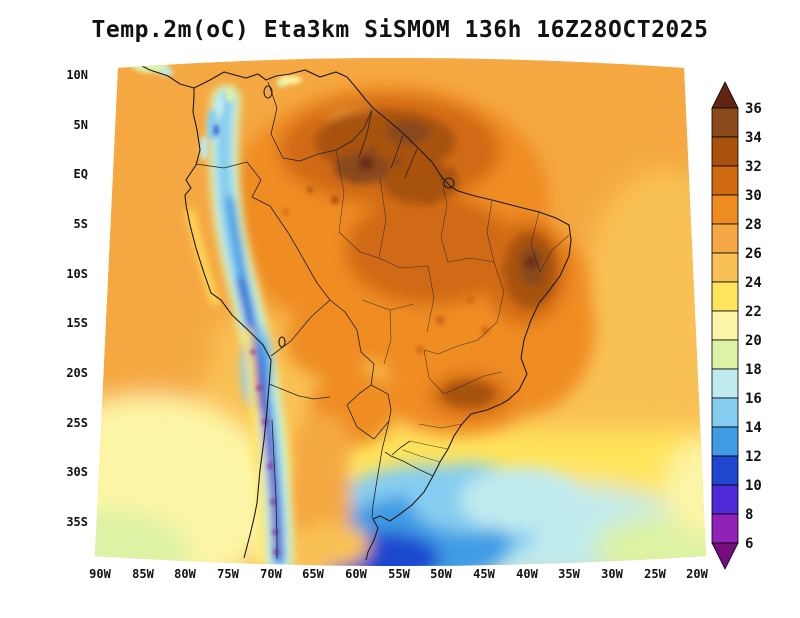 The height and width of the screenshot is (618, 800). I want to click on lat-label: 30S, so click(77, 472).